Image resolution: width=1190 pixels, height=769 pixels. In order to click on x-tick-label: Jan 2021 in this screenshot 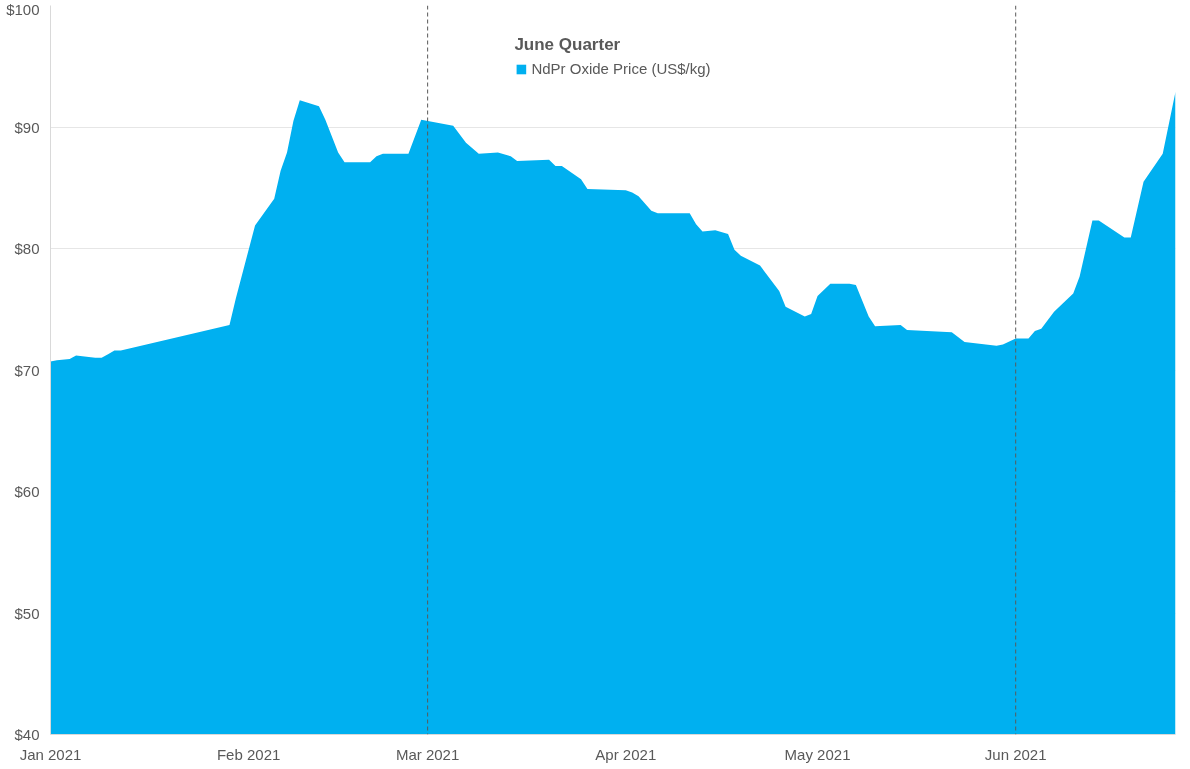, I will do `click(50, 754)`.